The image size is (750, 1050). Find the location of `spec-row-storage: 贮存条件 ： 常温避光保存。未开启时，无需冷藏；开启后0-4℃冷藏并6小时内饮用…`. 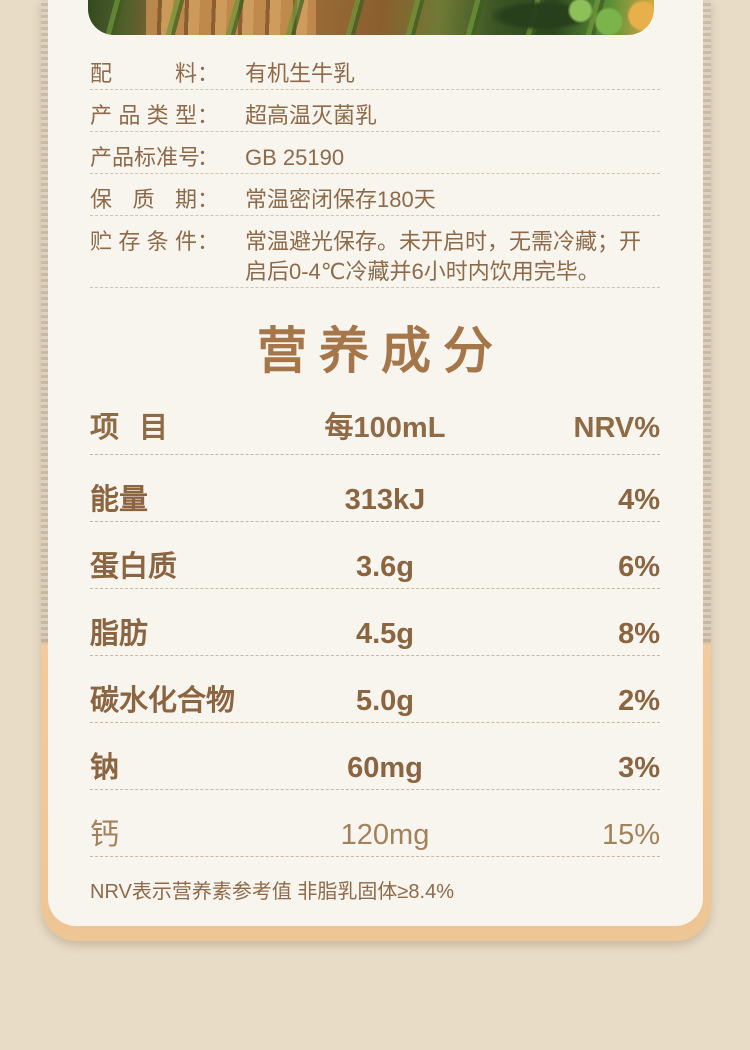

spec-row-storage: 贮存条件 ： 常温避光保存。未开启时，无需冷藏；开启后0-4℃冷藏并6小时内饮用… is located at coordinates (375, 252).